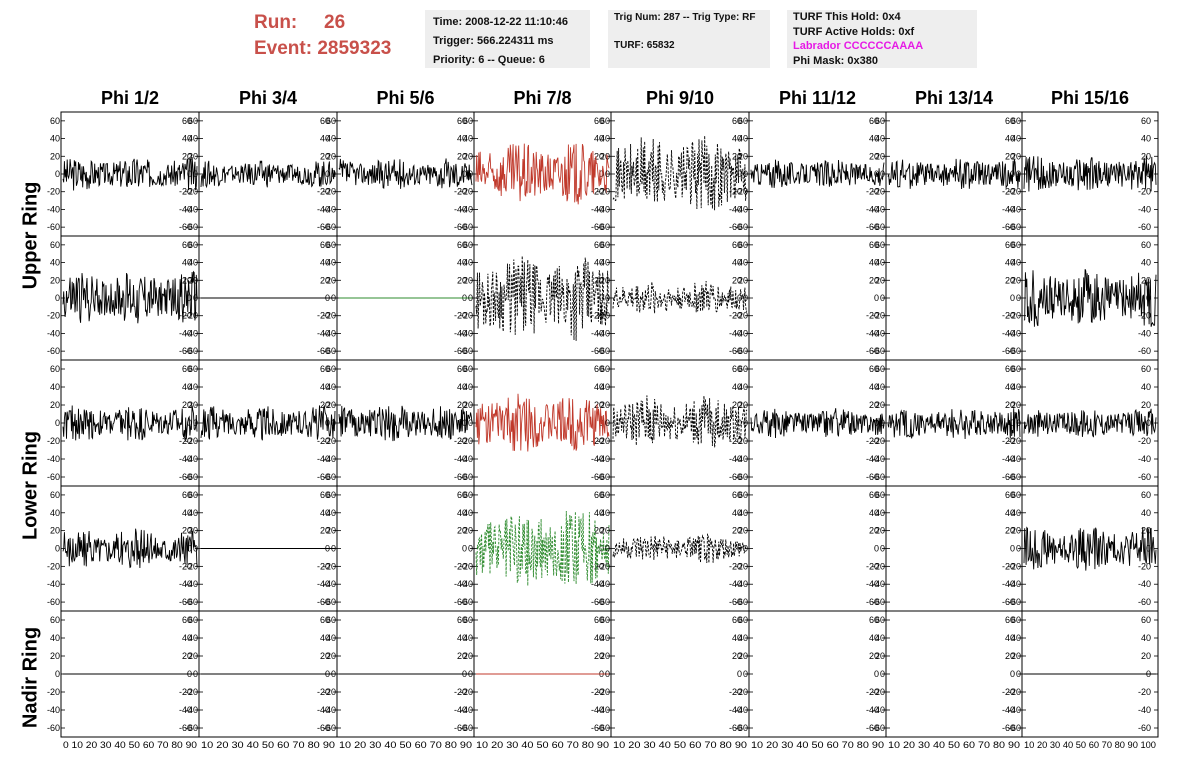 Image resolution: width=1196 pixels, height=772 pixels. What do you see at coordinates (493, 41) in the screenshot?
I see `trigger-text: Trigger: 566.224311 ms` at bounding box center [493, 41].